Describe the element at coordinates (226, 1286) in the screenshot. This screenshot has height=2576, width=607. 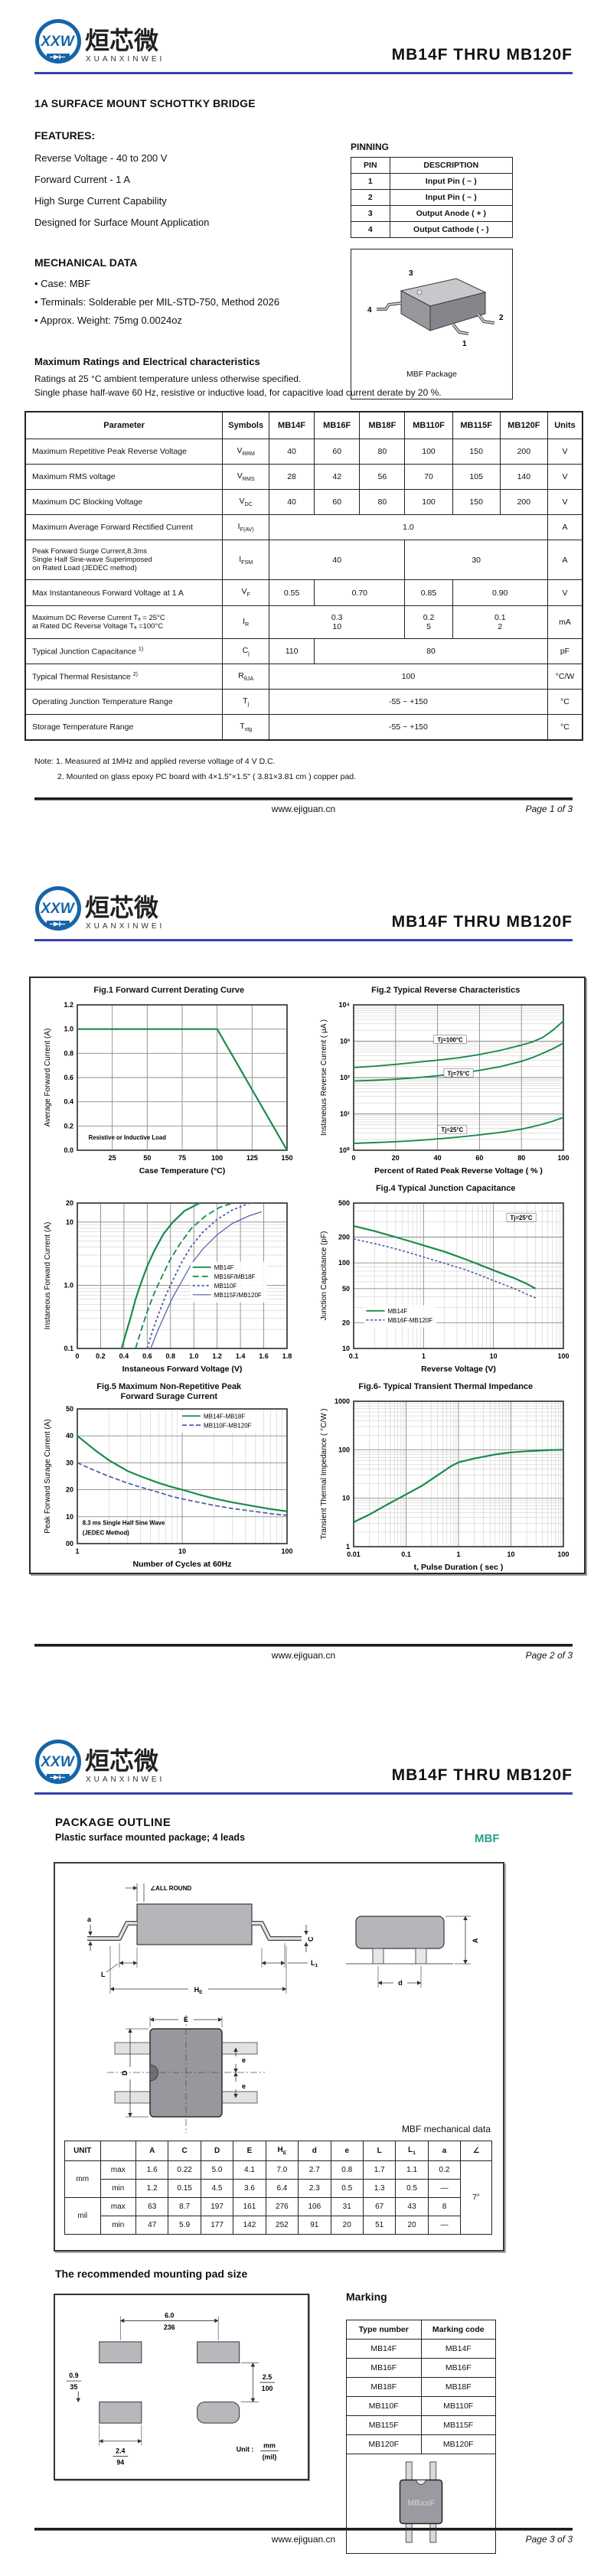
I see `svg-text: MB110F` at that location.